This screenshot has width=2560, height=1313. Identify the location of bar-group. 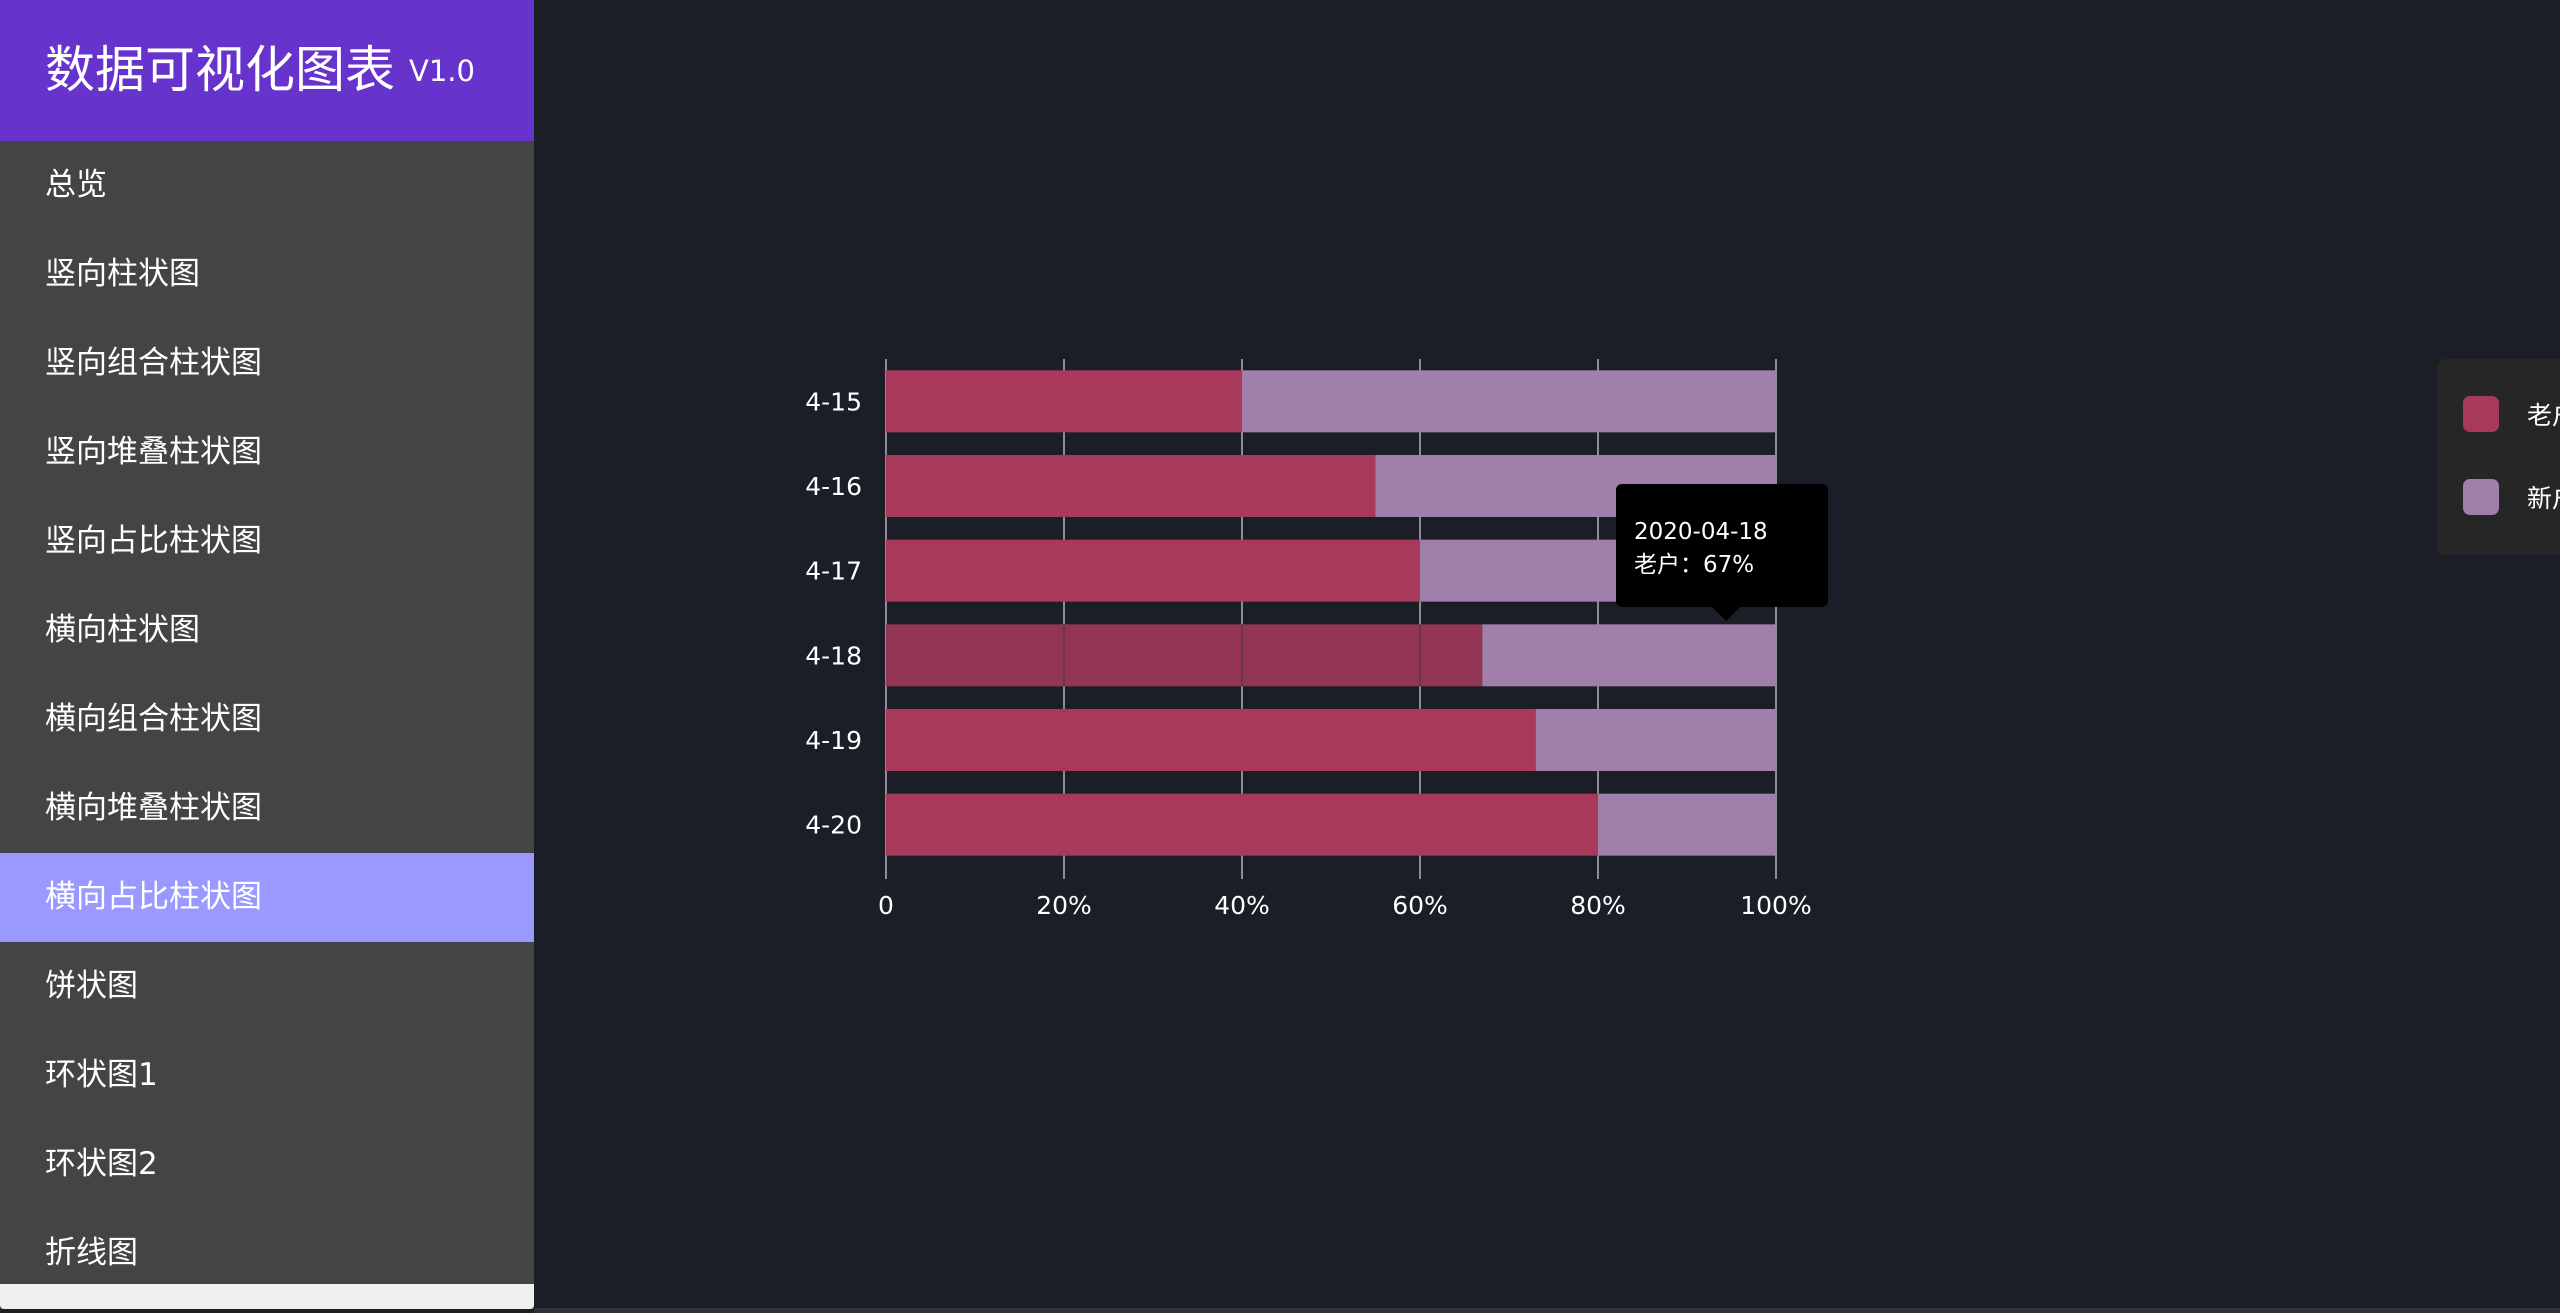
(1331, 613).